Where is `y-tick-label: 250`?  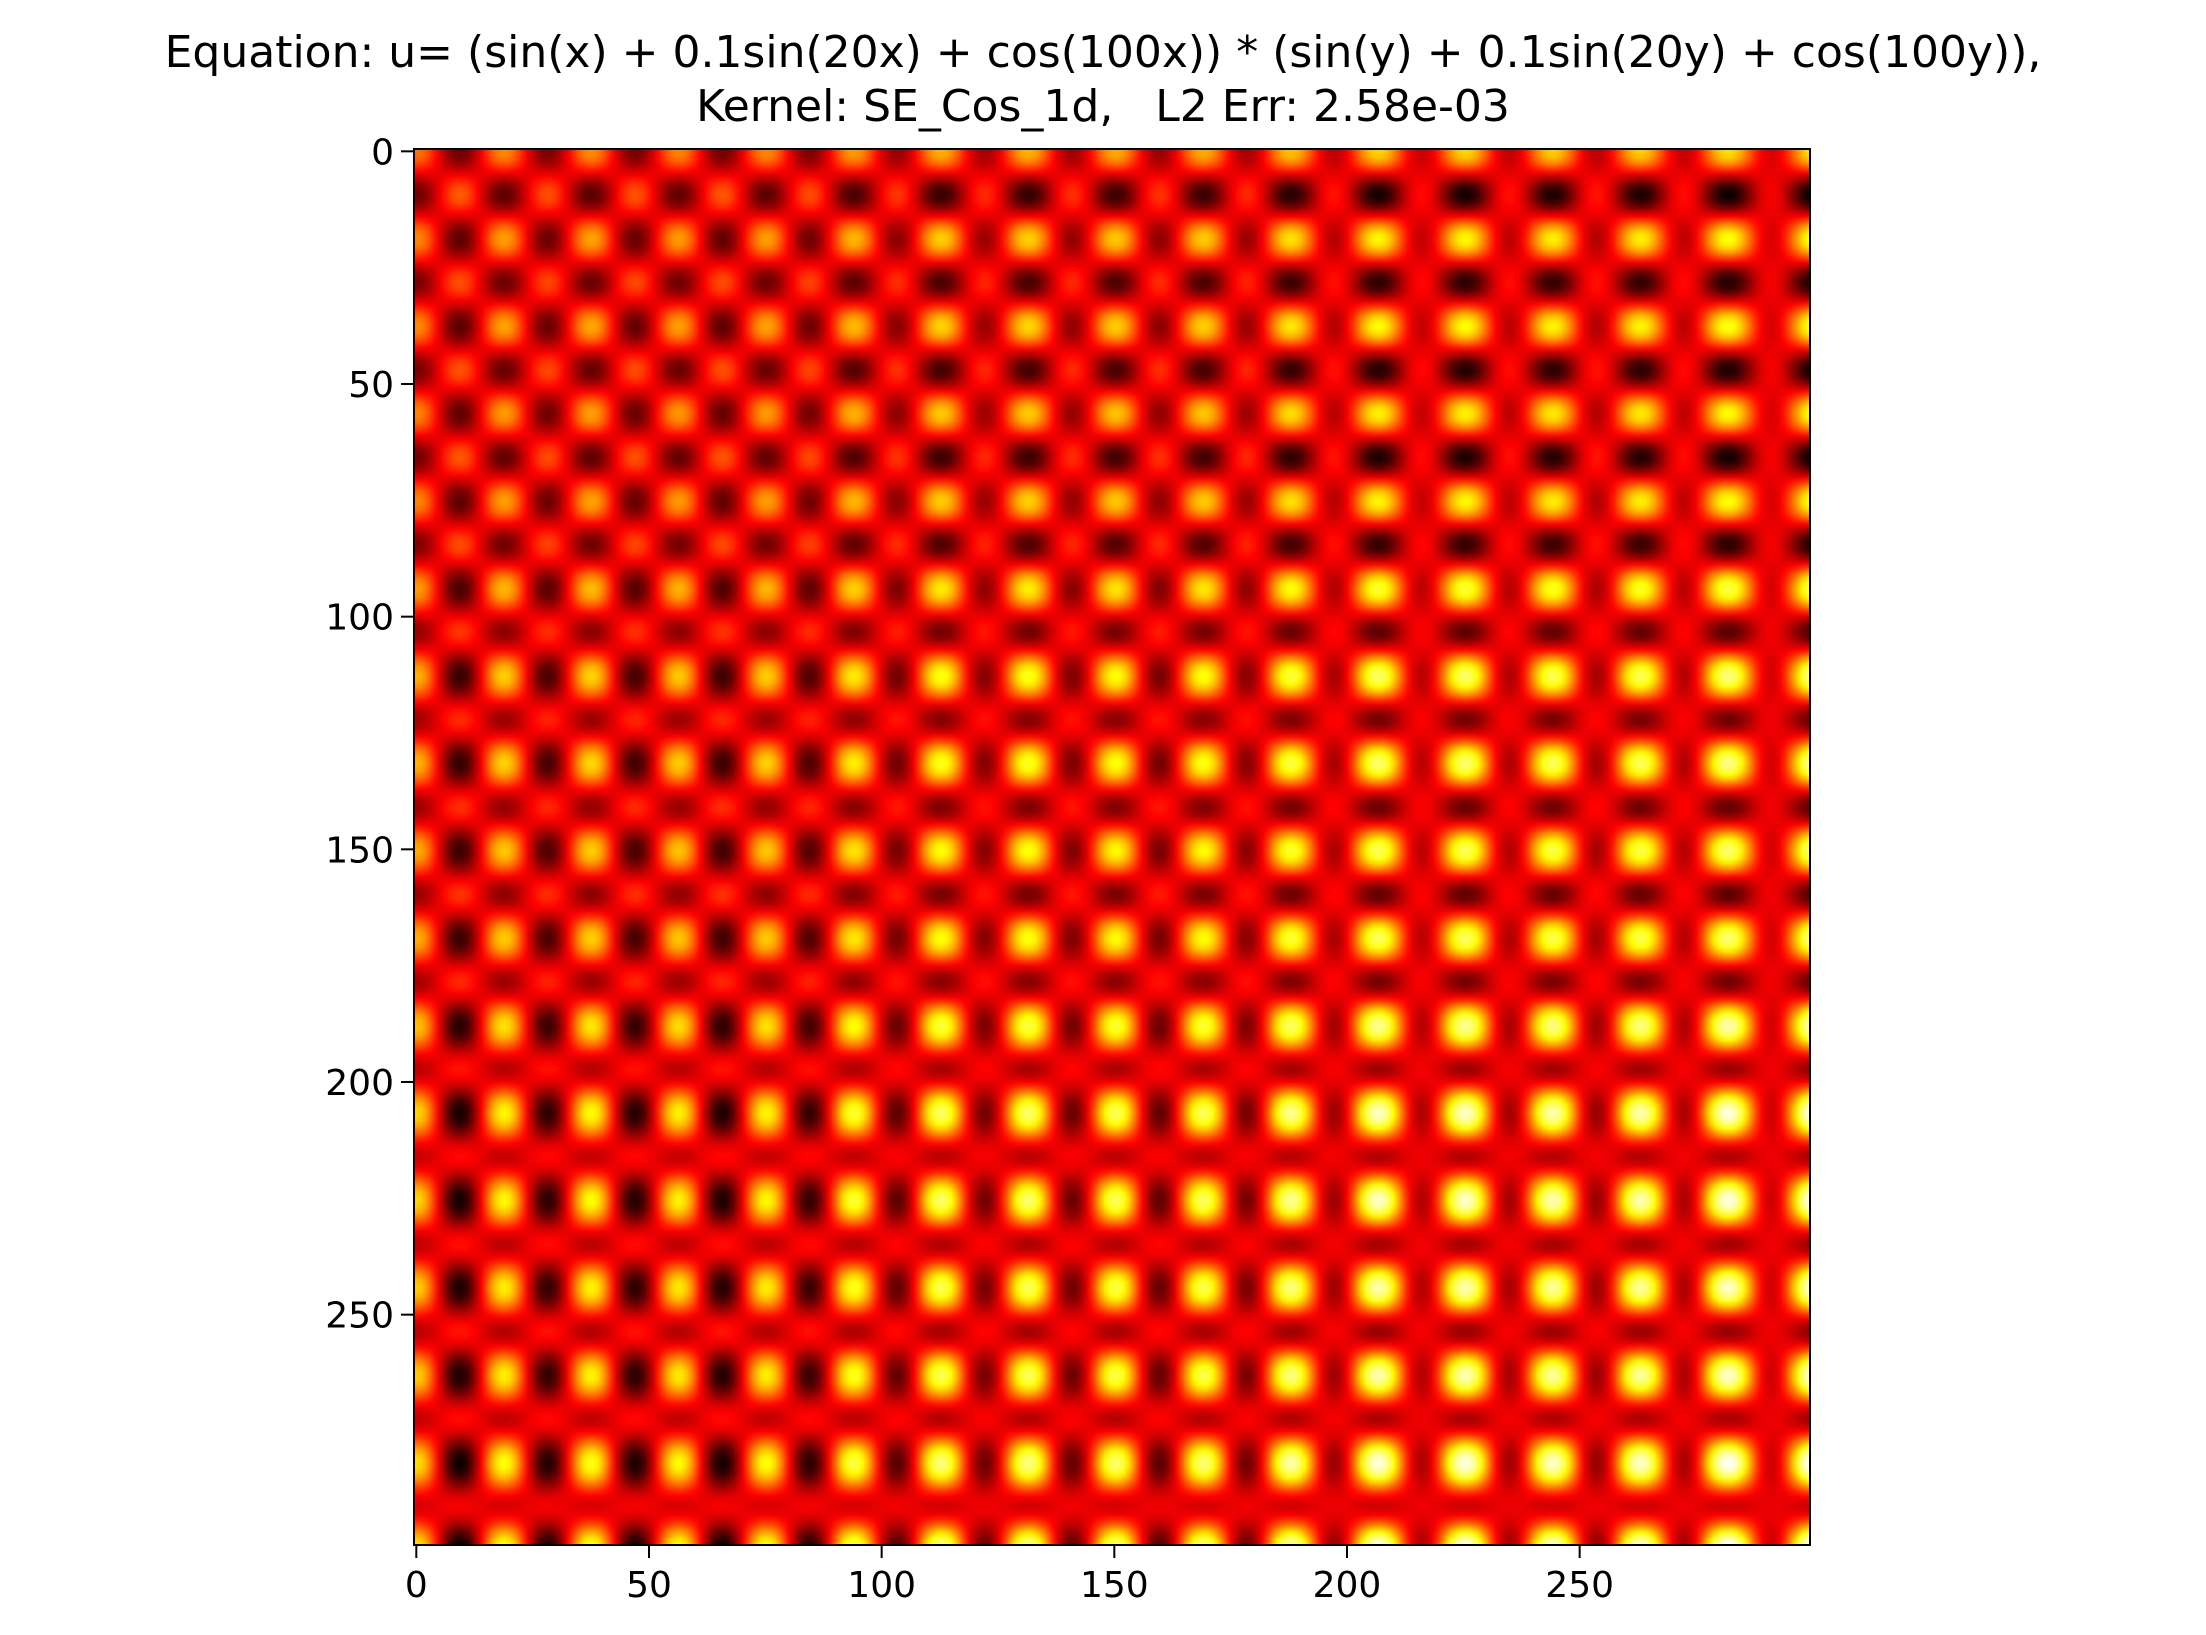
y-tick-label: 250 is located at coordinates (359, 1316).